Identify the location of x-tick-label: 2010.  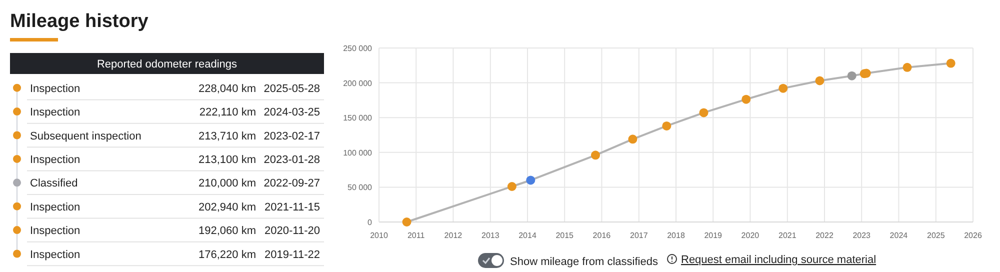
(379, 235).